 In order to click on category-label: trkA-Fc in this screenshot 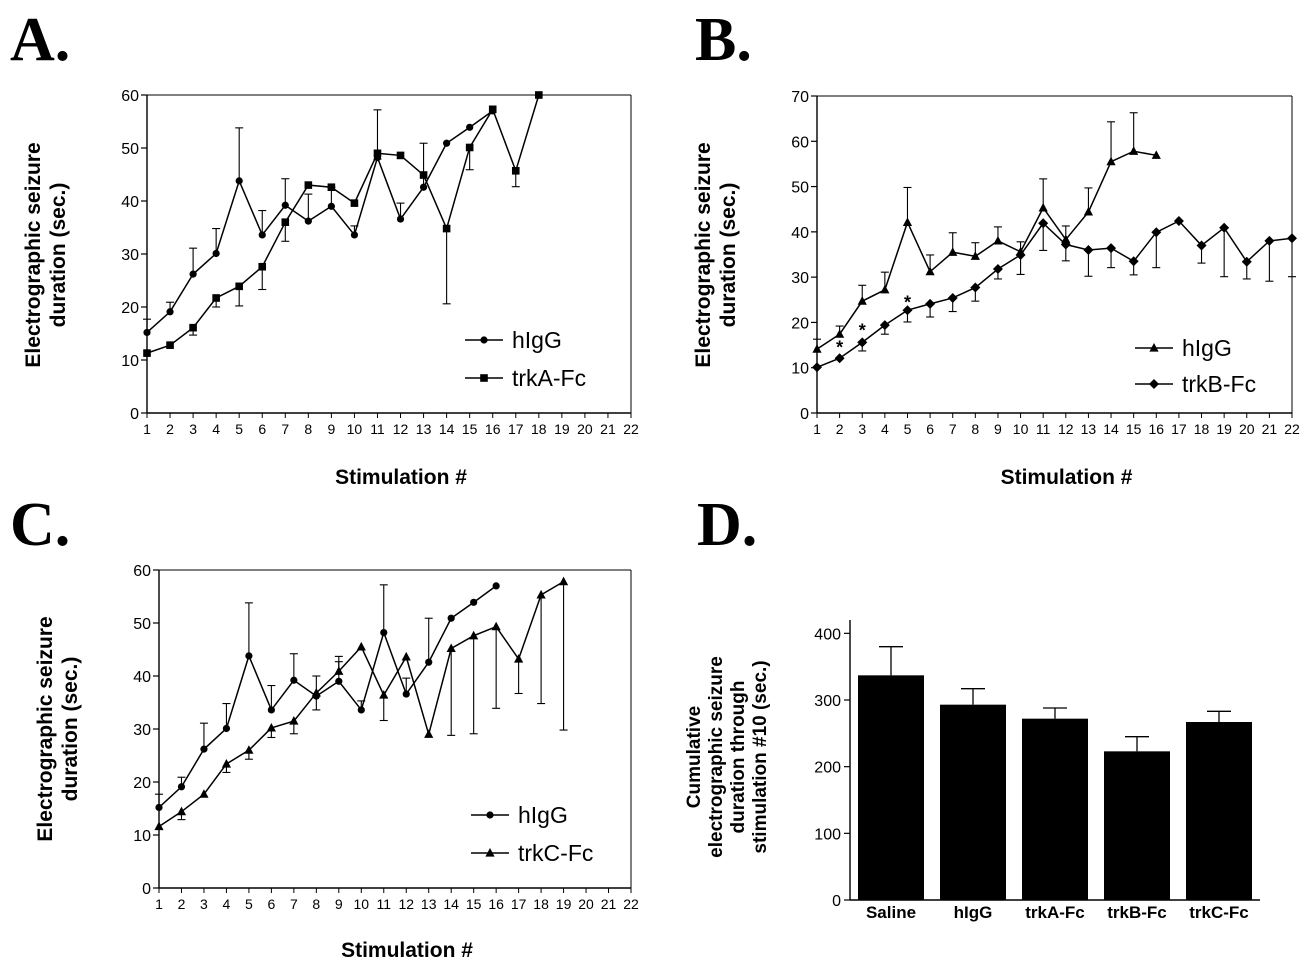, I will do `click(1055, 912)`.